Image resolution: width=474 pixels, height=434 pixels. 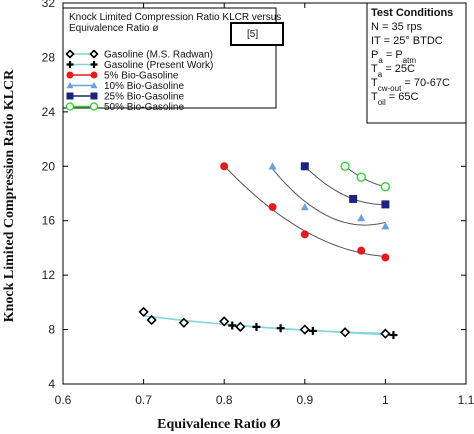 What do you see at coordinates (397, 27) in the screenshot?
I see `condition-speed: N = 35 rps` at bounding box center [397, 27].